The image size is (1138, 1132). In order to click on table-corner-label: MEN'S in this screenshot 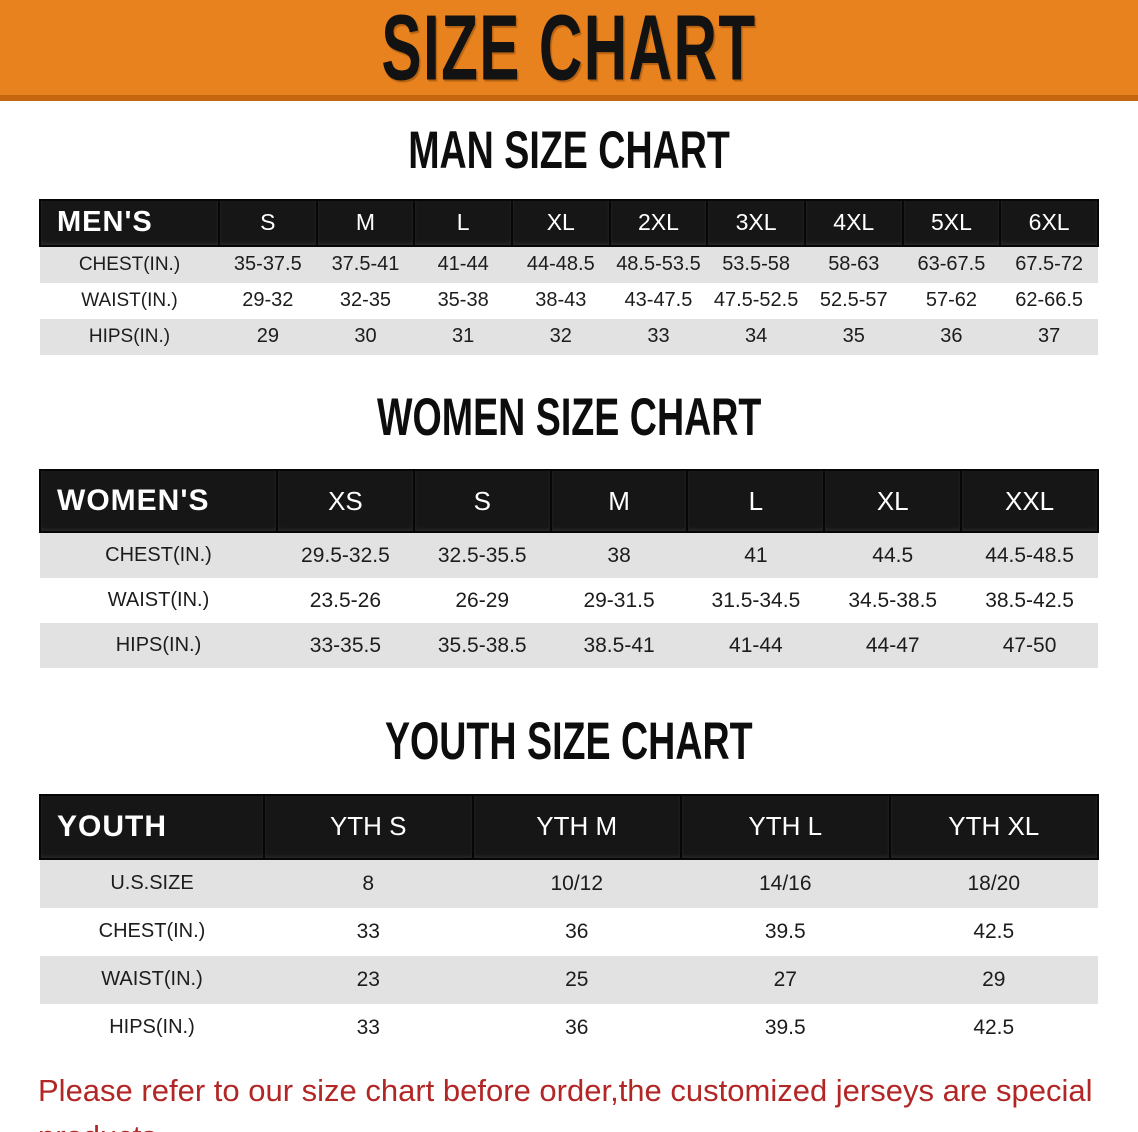, I will do `click(129, 222)`.